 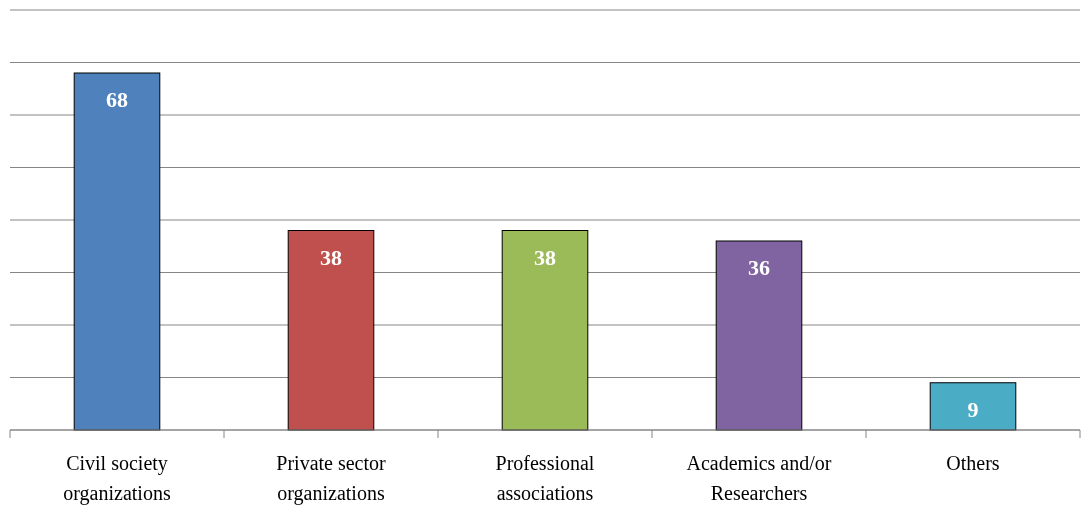 I want to click on x-tick-label: Academics and/or Researchers, so click(x=759, y=478).